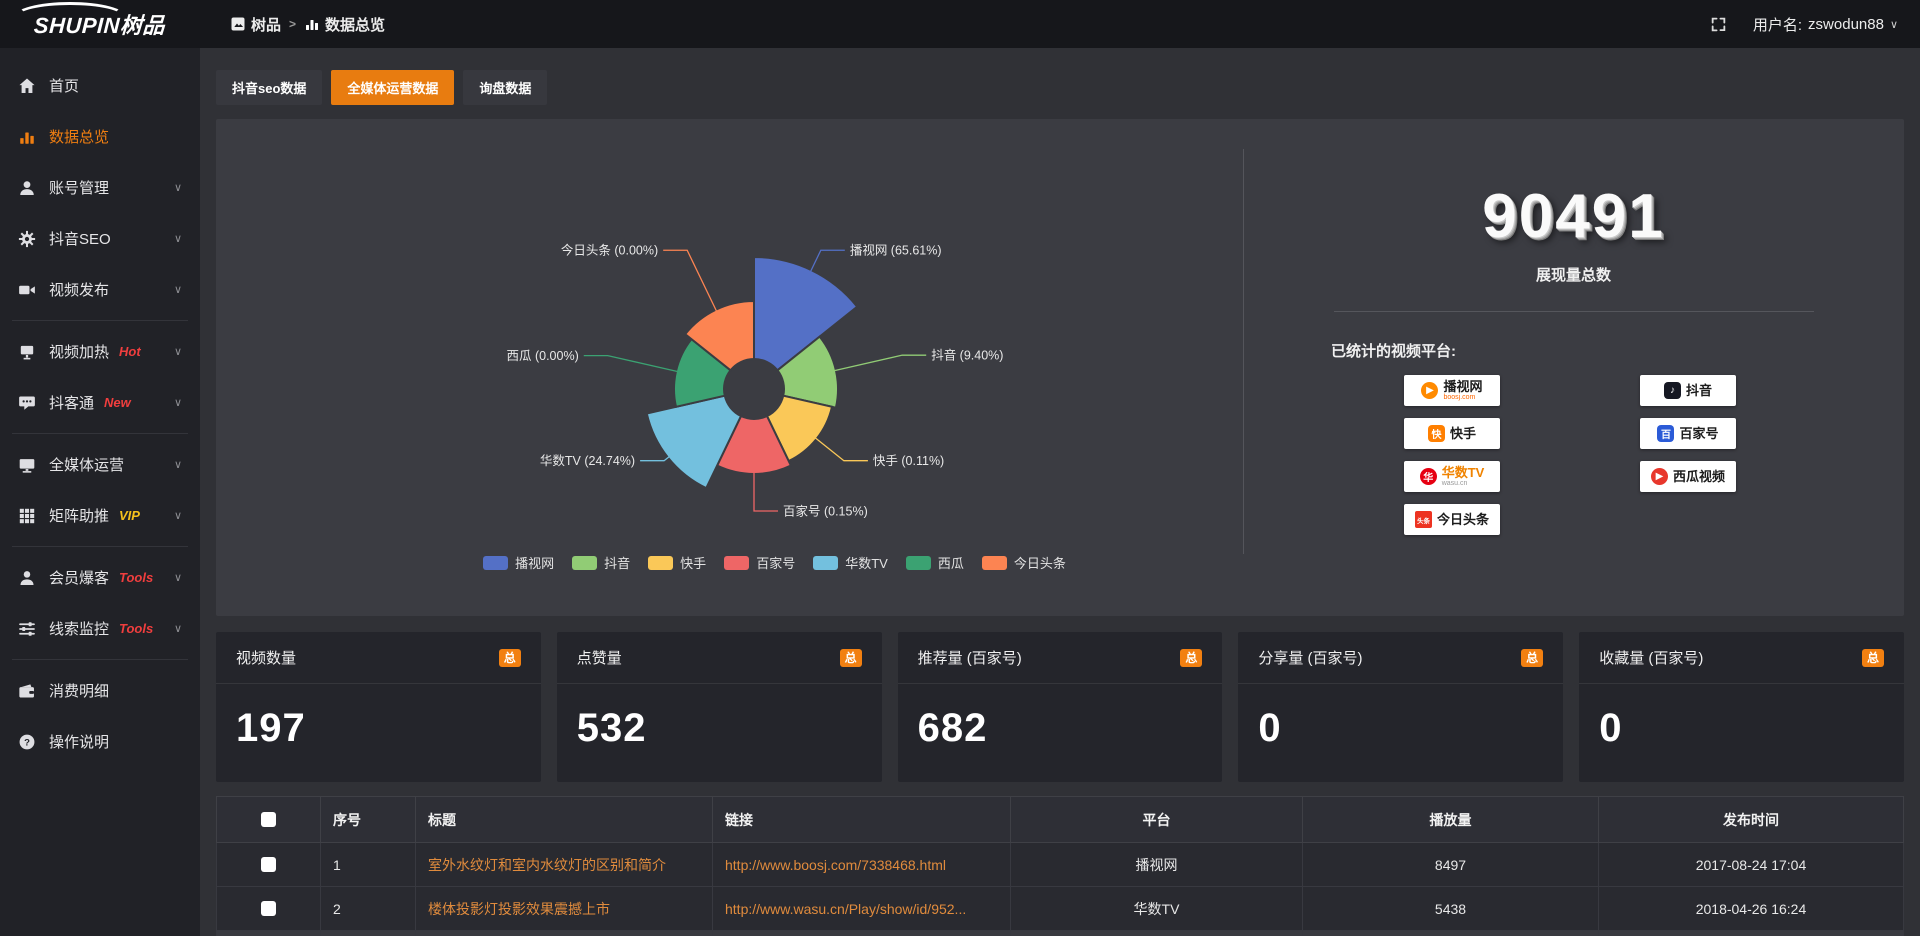 Image resolution: width=1920 pixels, height=936 pixels. I want to click on legend-label: 华数TV, so click(866, 563).